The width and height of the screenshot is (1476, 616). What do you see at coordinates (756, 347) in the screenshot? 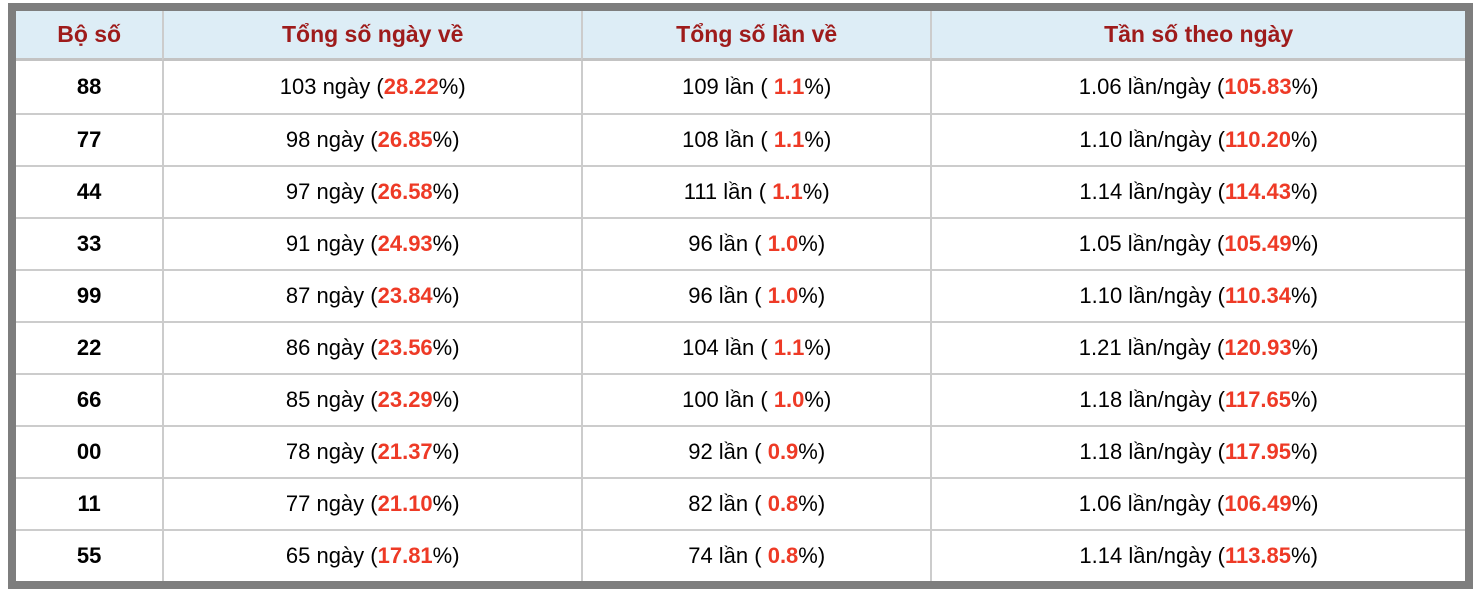
I see `total-times-cell: 104 lần ( 1.1%)` at bounding box center [756, 347].